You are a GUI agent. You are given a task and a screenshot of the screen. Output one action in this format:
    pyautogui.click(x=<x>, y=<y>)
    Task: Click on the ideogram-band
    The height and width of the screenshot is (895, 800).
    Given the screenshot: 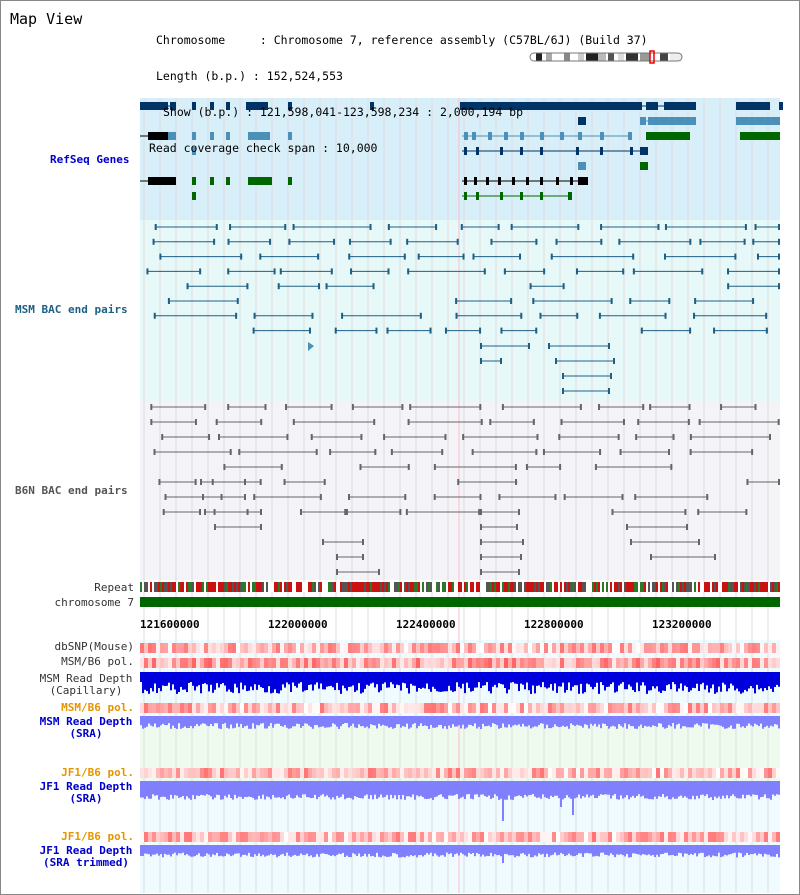 What is the action you would take?
    pyautogui.click(x=539, y=57)
    